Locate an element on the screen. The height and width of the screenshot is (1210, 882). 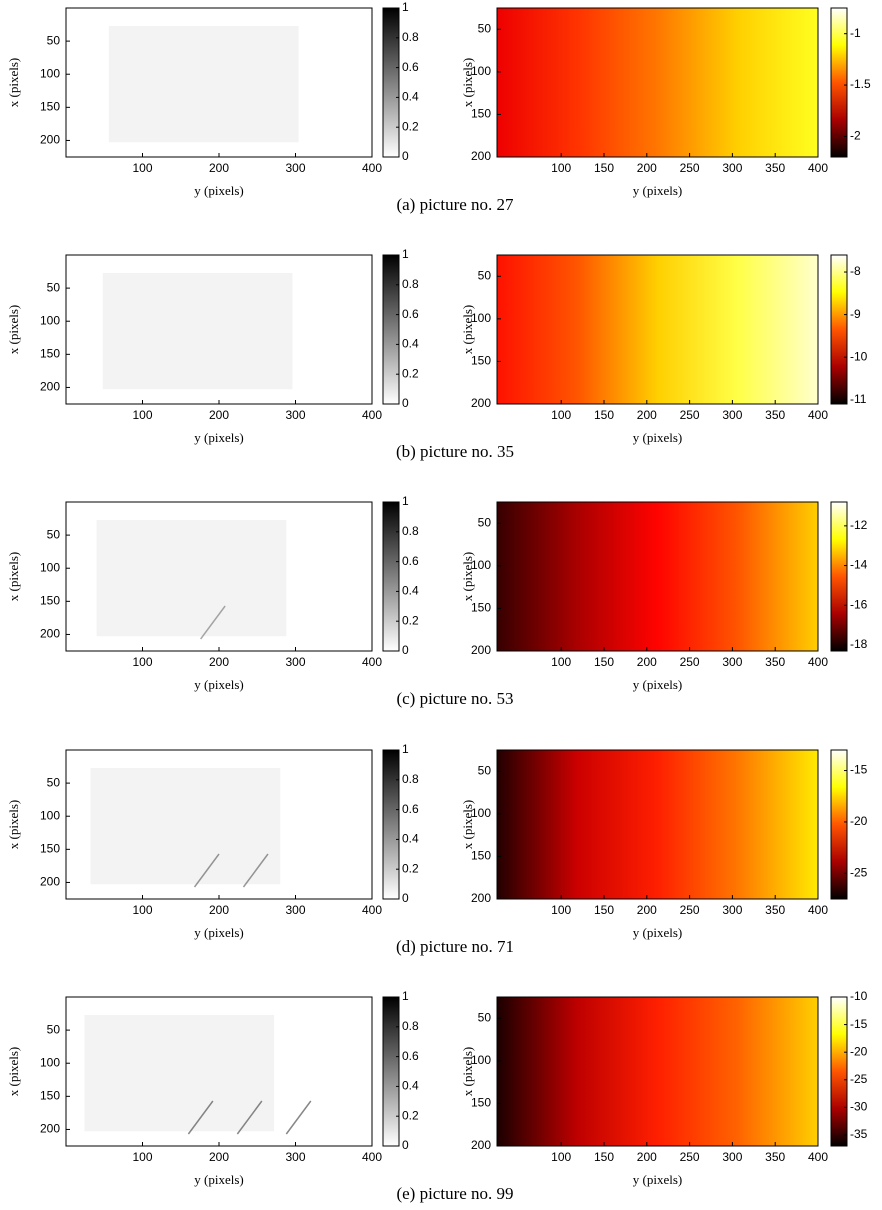
colorbar-tick-label: -20 is located at coordinates (859, 821).